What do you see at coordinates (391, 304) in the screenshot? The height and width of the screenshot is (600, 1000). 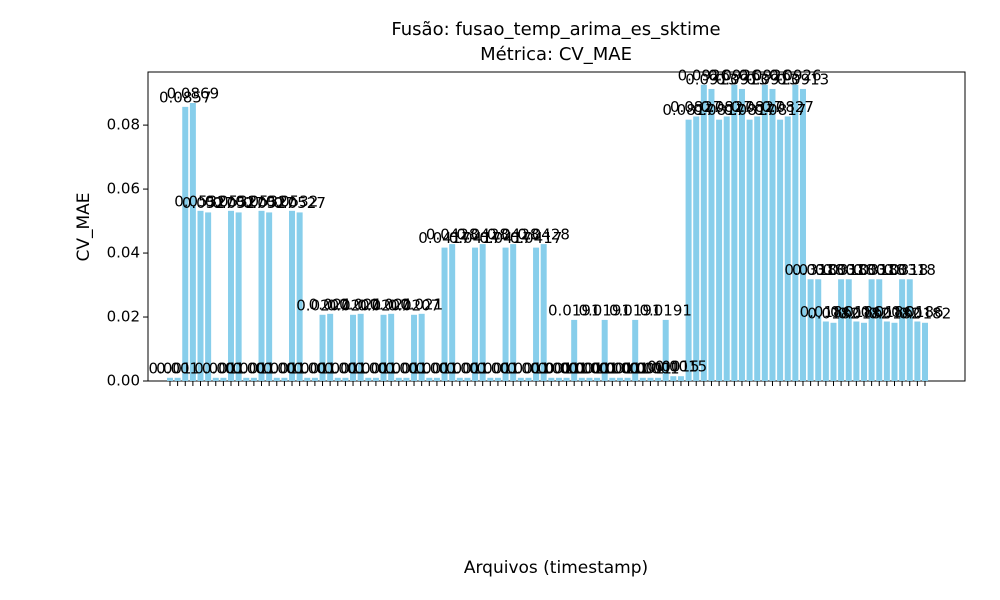 I see `value-label: 0.021` at bounding box center [391, 304].